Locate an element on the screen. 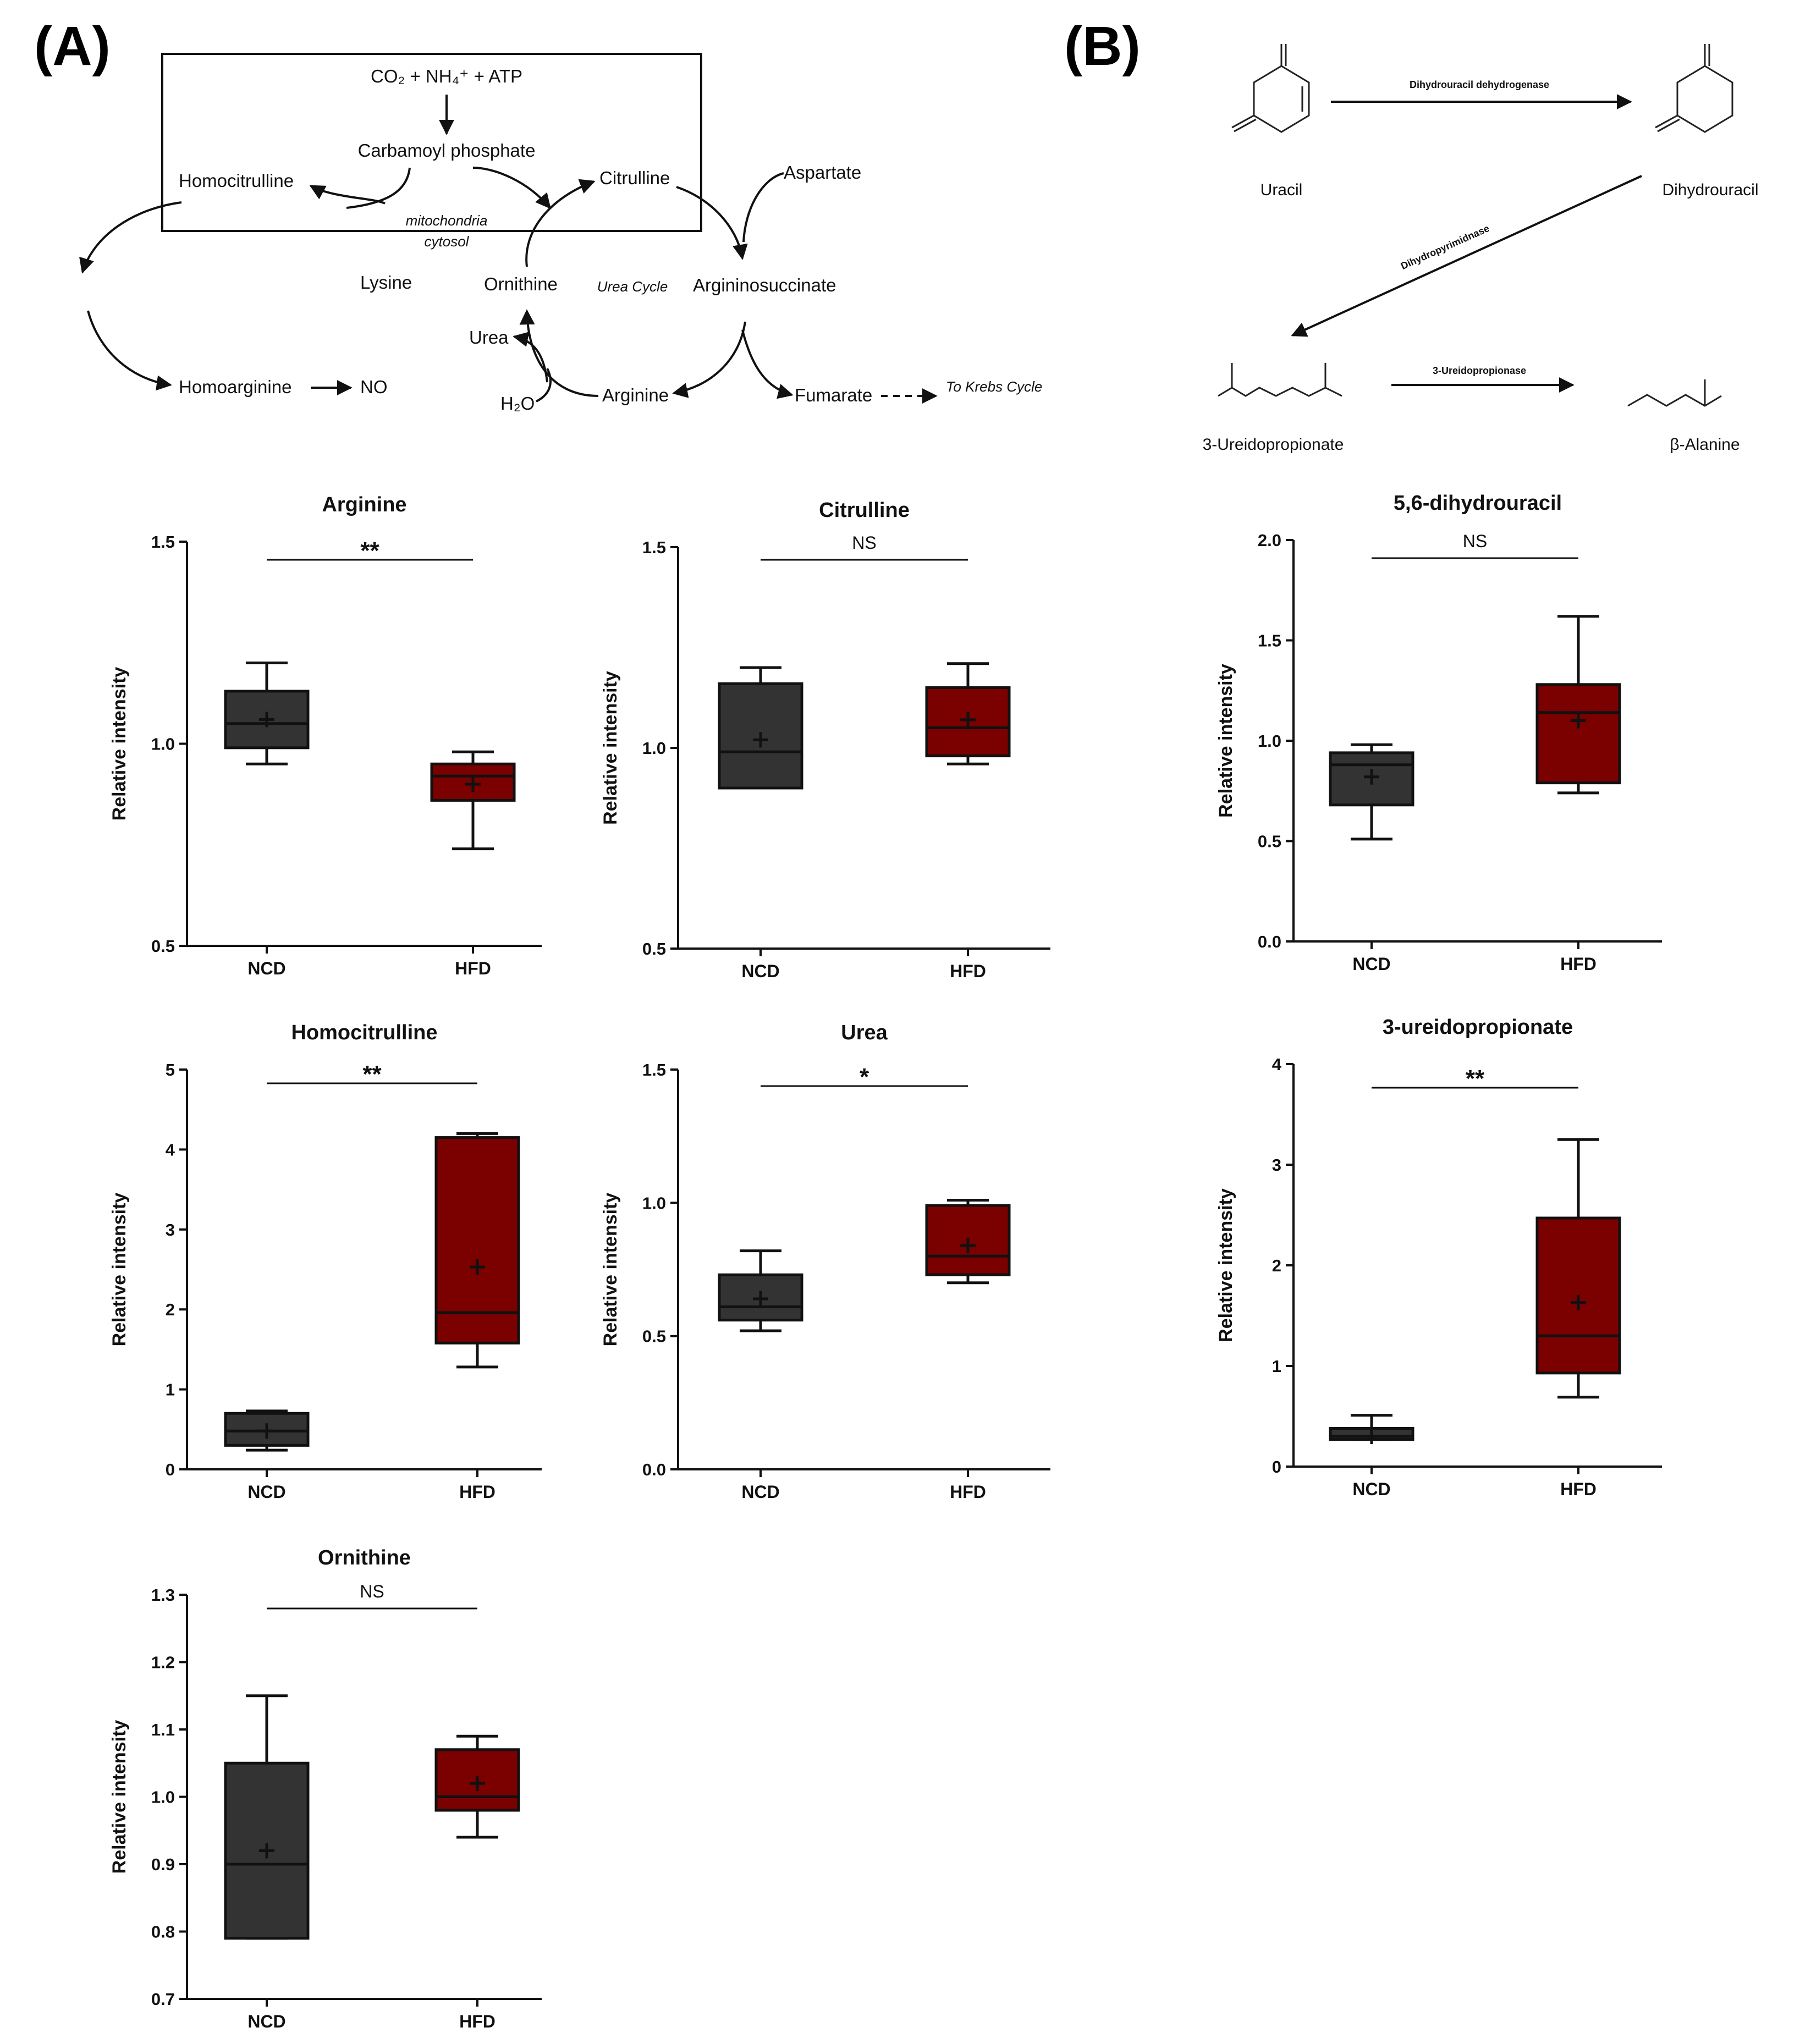 This screenshot has height=2044, width=1800. y-tick-label: 1.2 is located at coordinates (163, 1662).